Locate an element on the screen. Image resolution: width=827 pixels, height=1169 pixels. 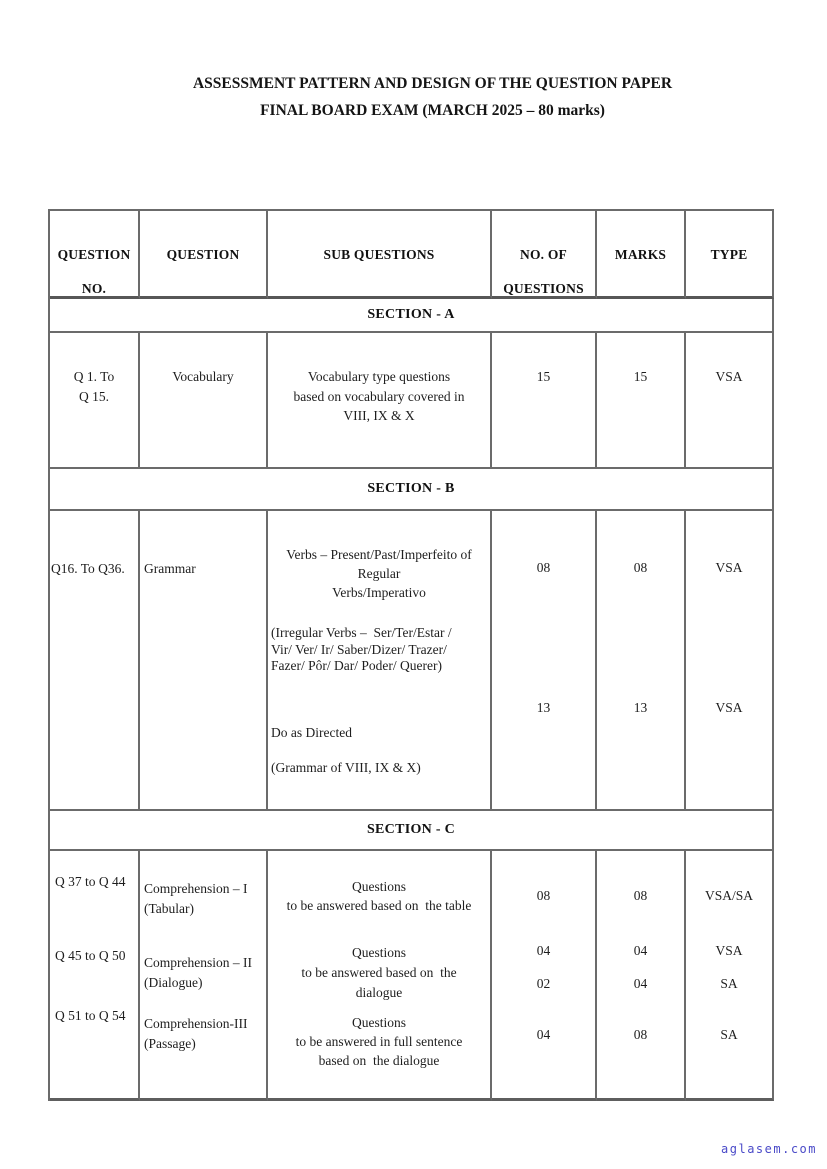
section-c-row3-num: 04 is located at coordinates (543, 1034).